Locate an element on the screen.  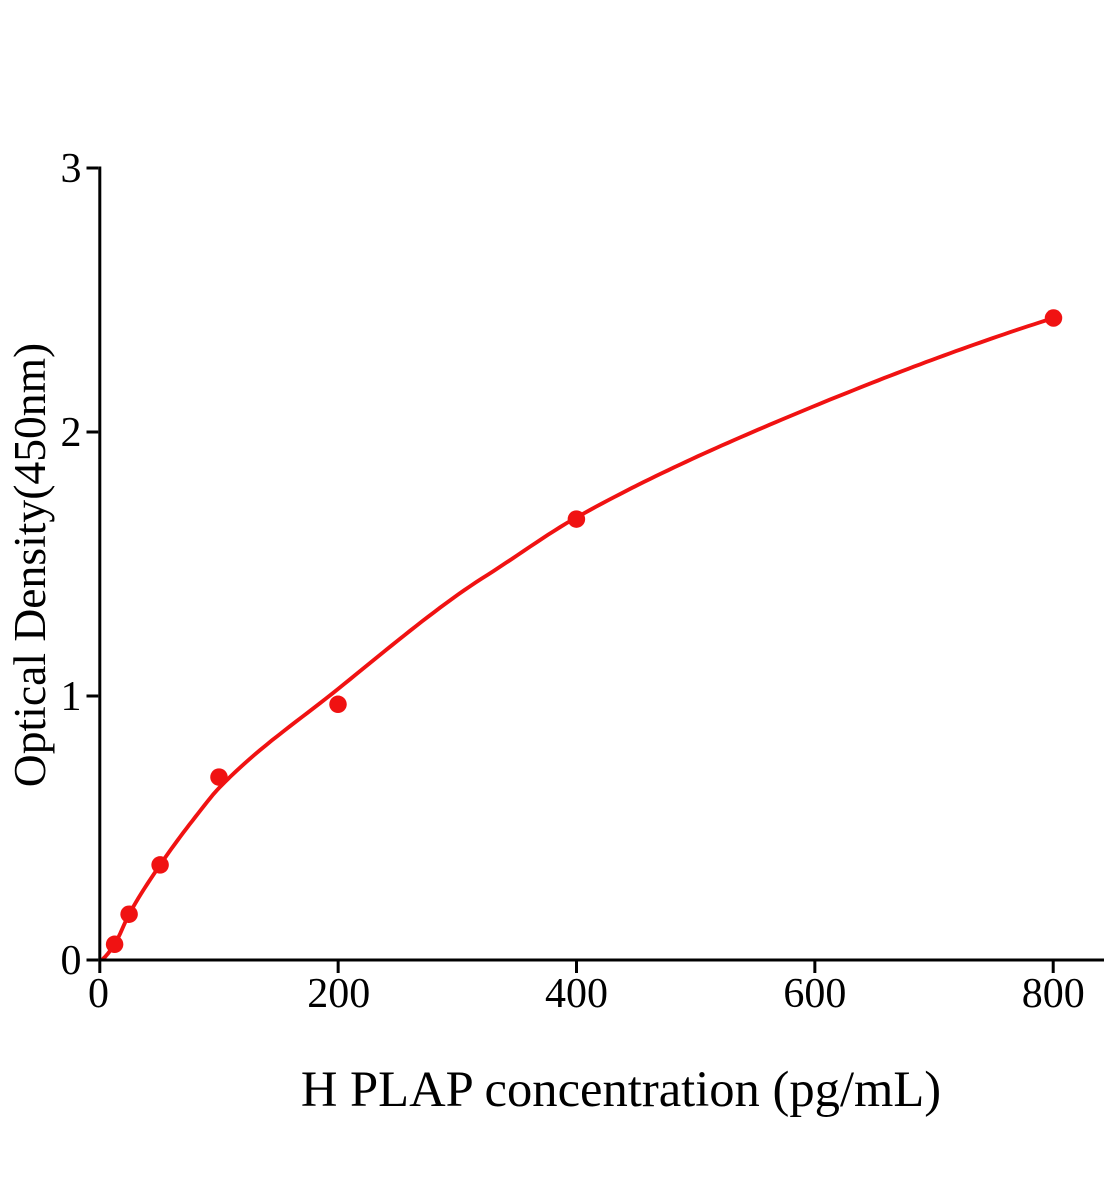
svg-text: 200 is located at coordinates (338, 994).